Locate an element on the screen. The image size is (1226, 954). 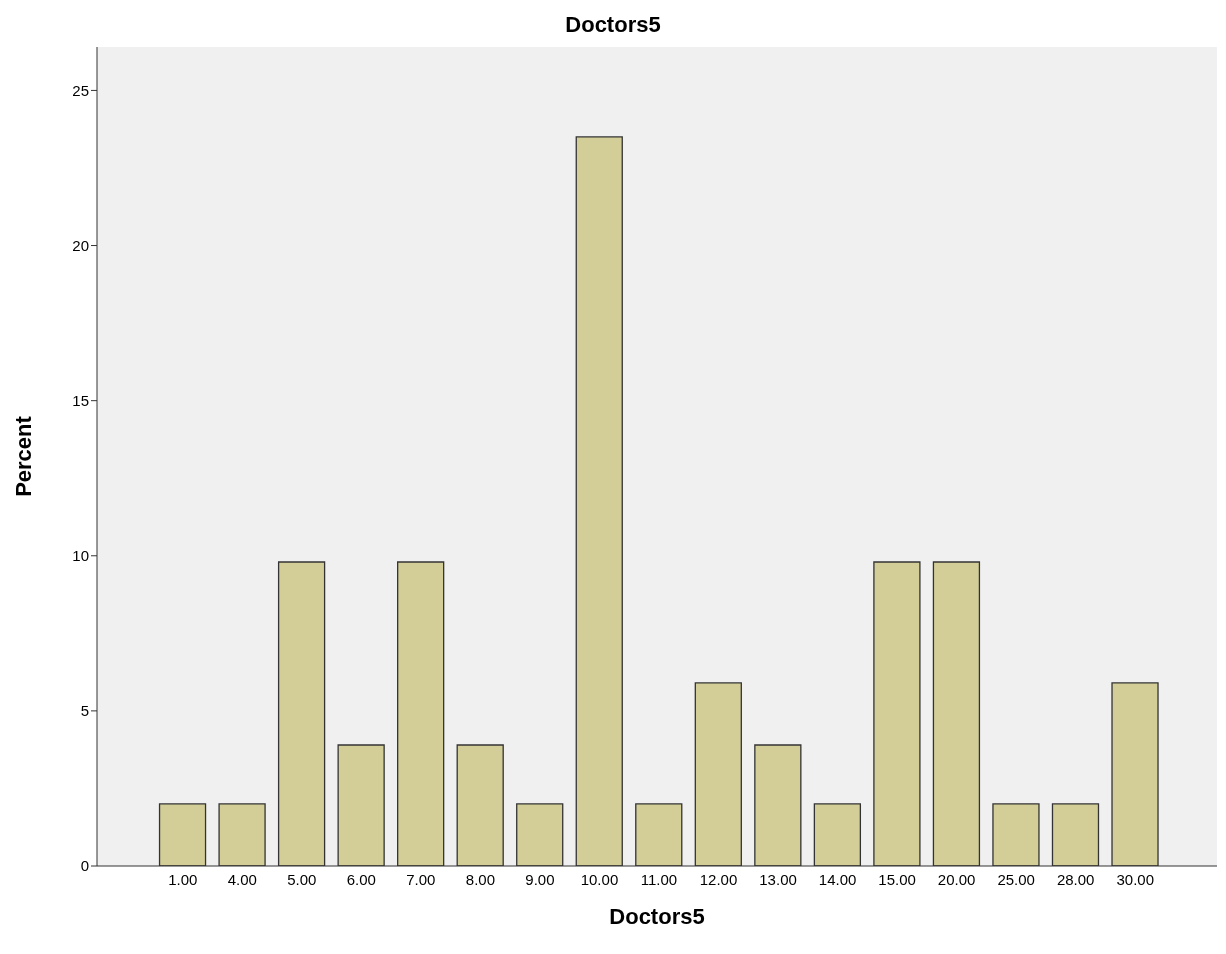
y-tick-label: 25 is located at coordinates (80, 90).